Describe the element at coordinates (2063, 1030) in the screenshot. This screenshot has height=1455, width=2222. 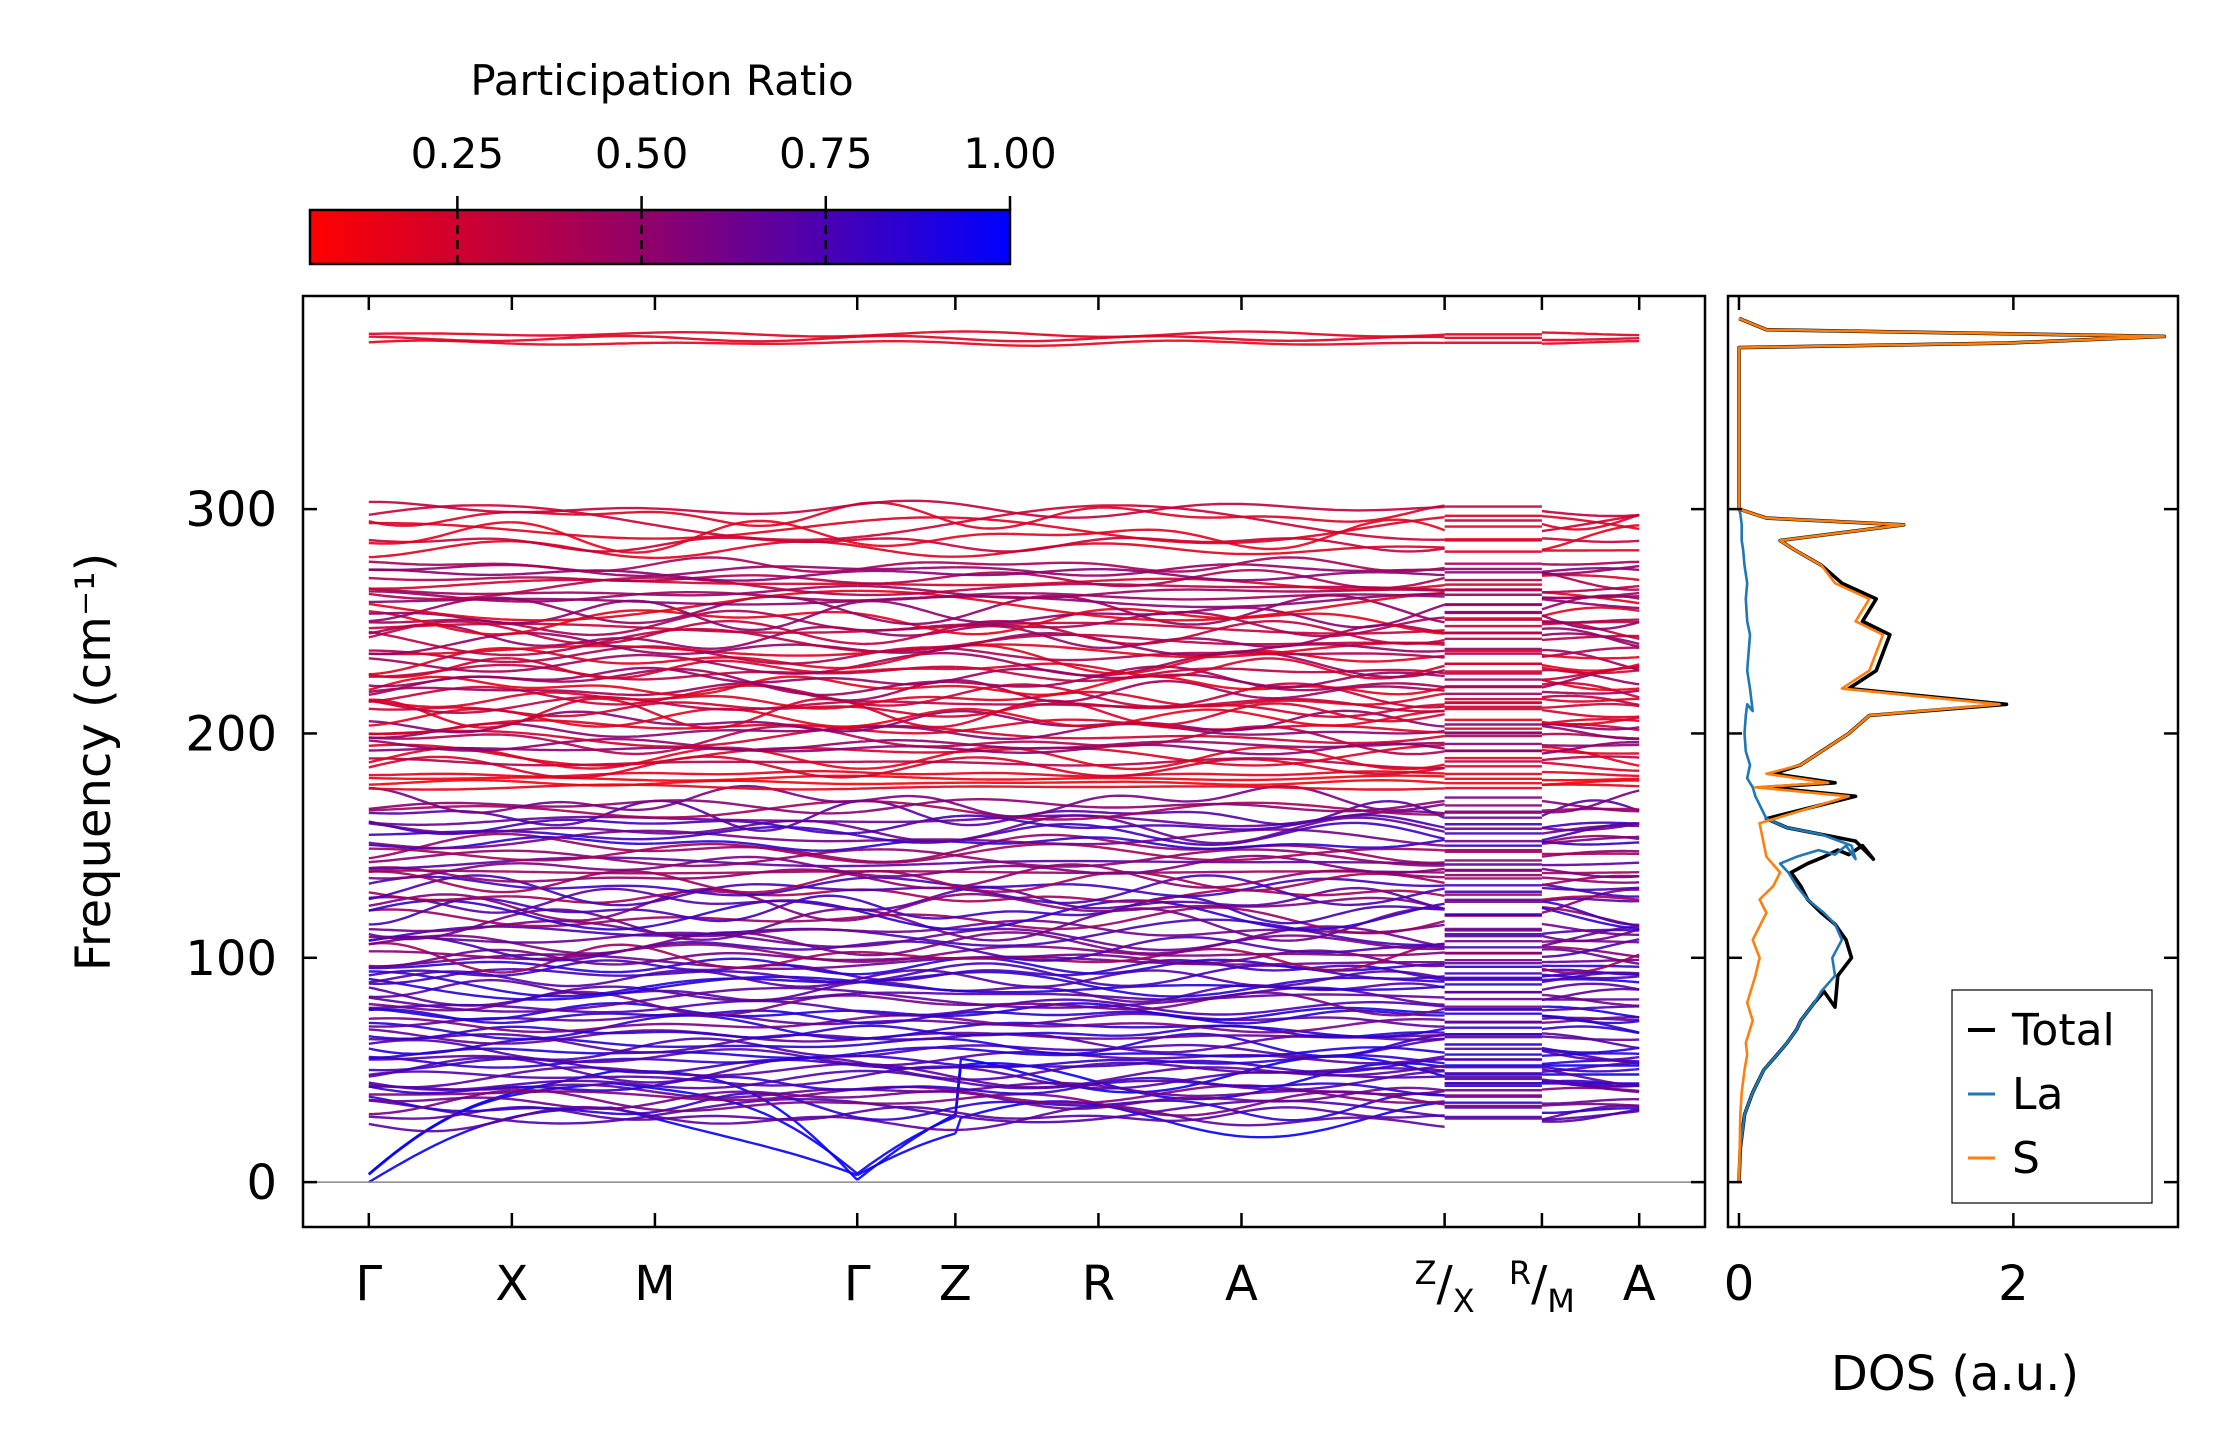
I see `legend-label-total: Total` at that location.